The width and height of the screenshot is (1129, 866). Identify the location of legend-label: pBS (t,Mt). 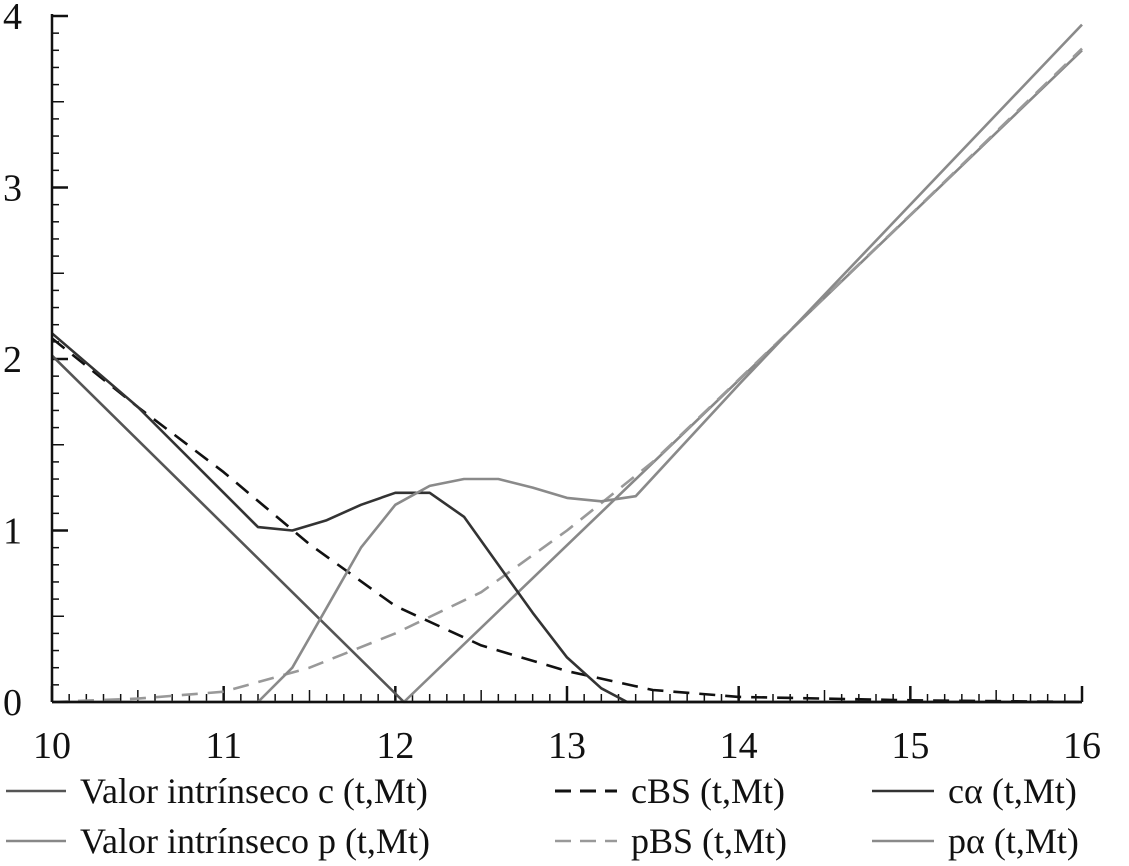
(709, 841).